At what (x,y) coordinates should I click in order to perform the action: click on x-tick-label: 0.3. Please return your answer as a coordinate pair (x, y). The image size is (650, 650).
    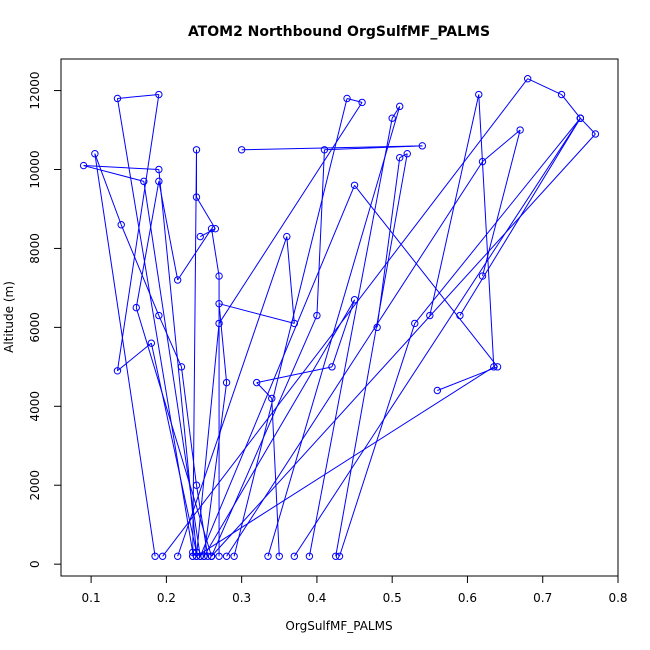
    Looking at the image, I should click on (241, 598).